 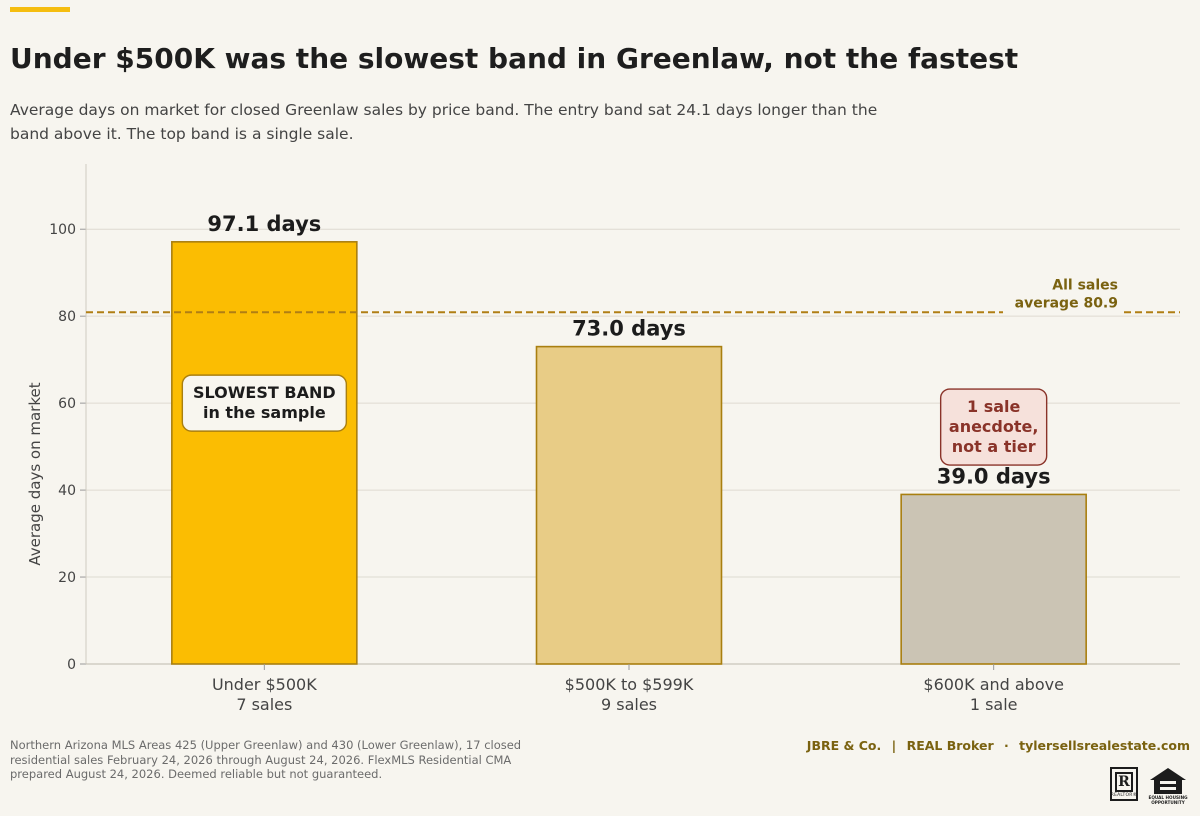 I want to click on compliance-logos: R REALTOR® EQUAL HOUSING OPPORTUNITY, so click(x=1150, y=787).